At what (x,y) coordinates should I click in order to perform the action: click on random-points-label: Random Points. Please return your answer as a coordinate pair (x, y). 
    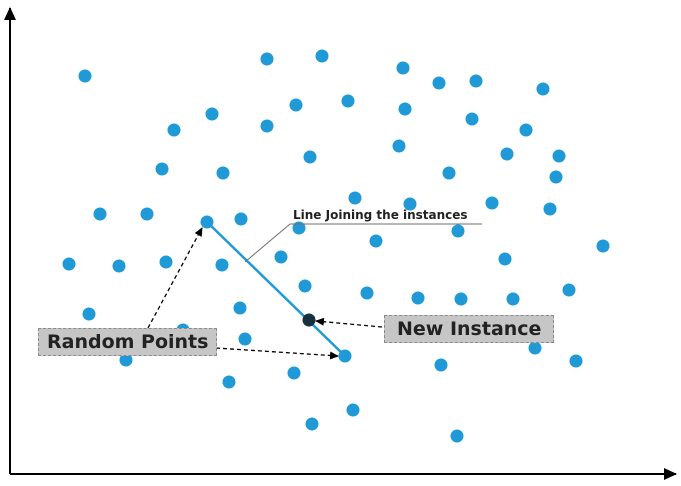
    Looking at the image, I should click on (128, 342).